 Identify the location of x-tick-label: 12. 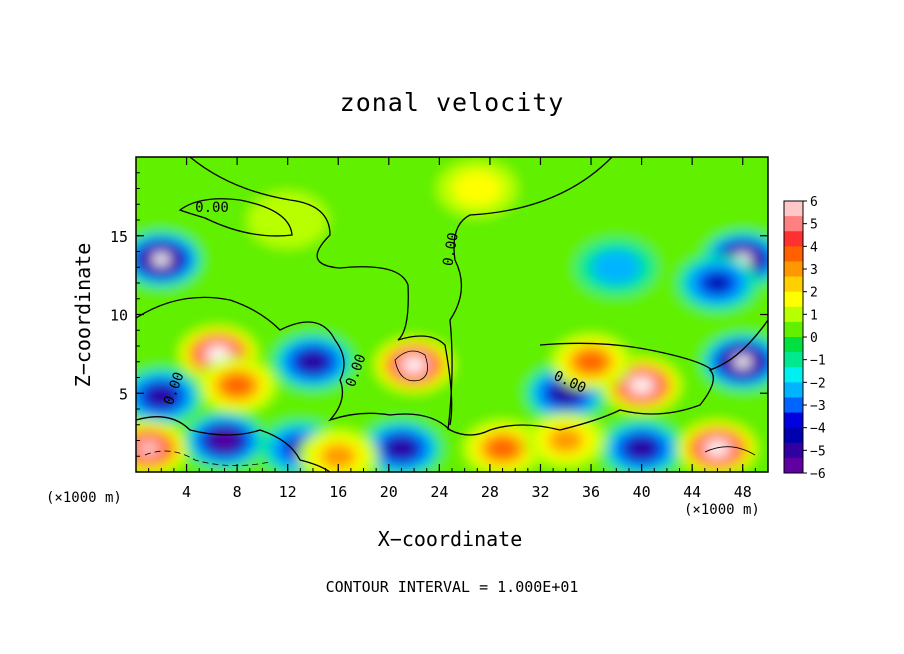
(288, 492).